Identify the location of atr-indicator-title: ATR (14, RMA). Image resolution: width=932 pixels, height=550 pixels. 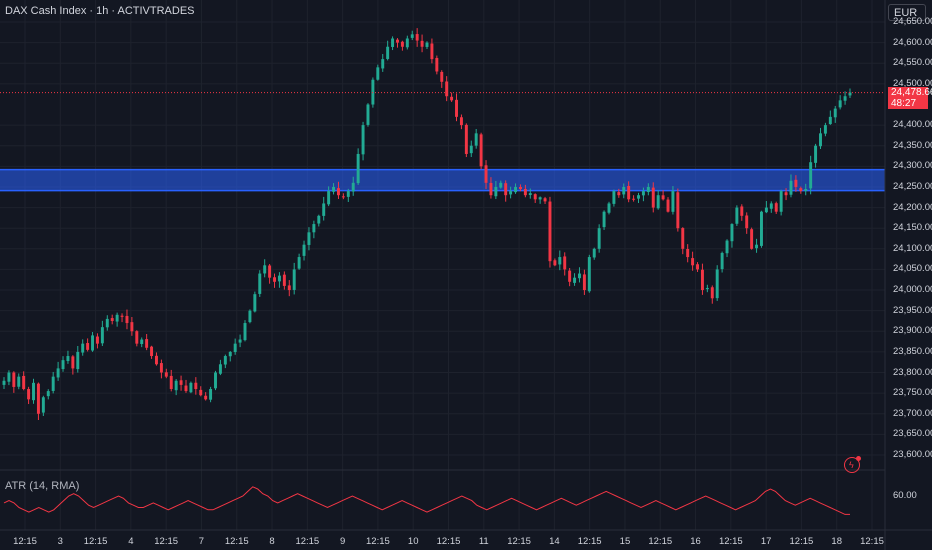
(42, 486).